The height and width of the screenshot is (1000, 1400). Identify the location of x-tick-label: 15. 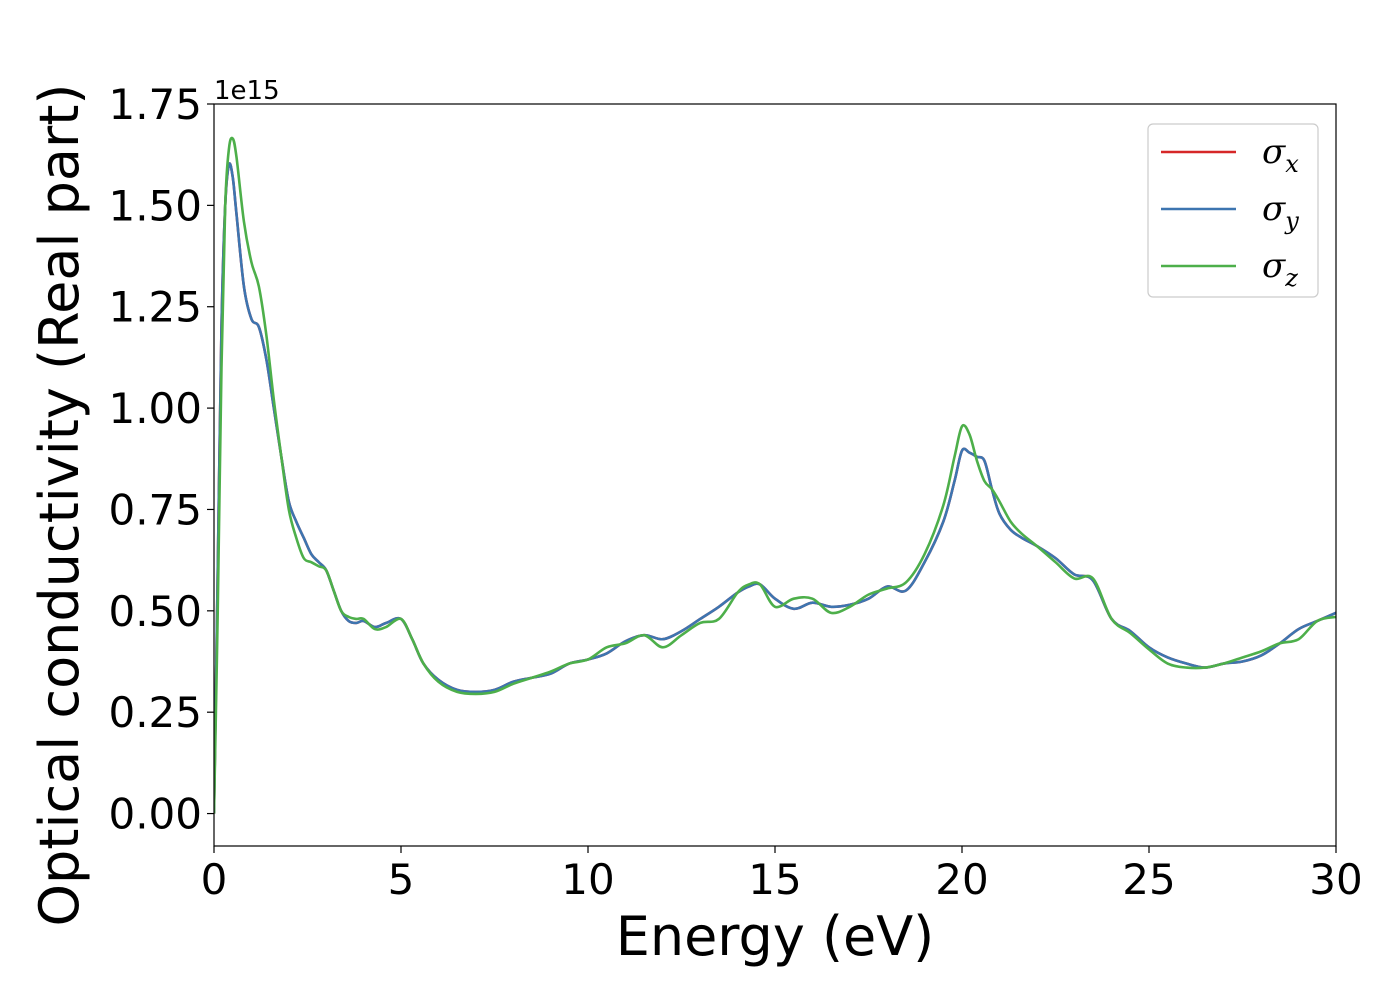
(774, 879).